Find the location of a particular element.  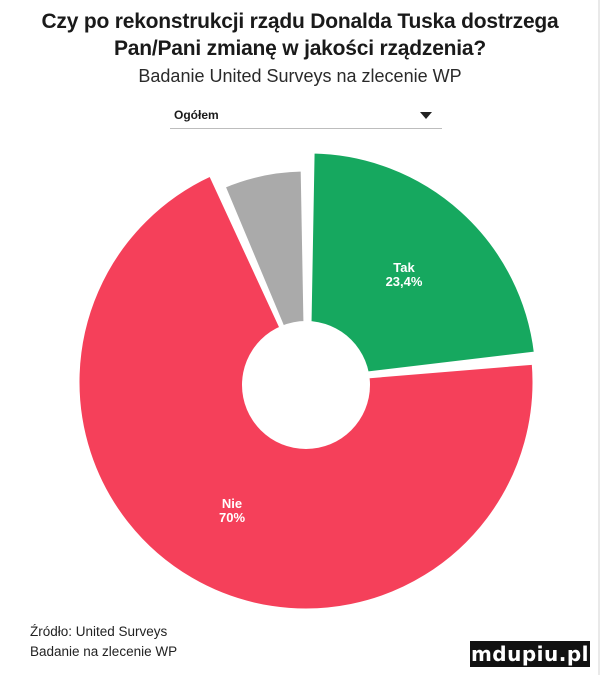

donut-hole is located at coordinates (306, 385).